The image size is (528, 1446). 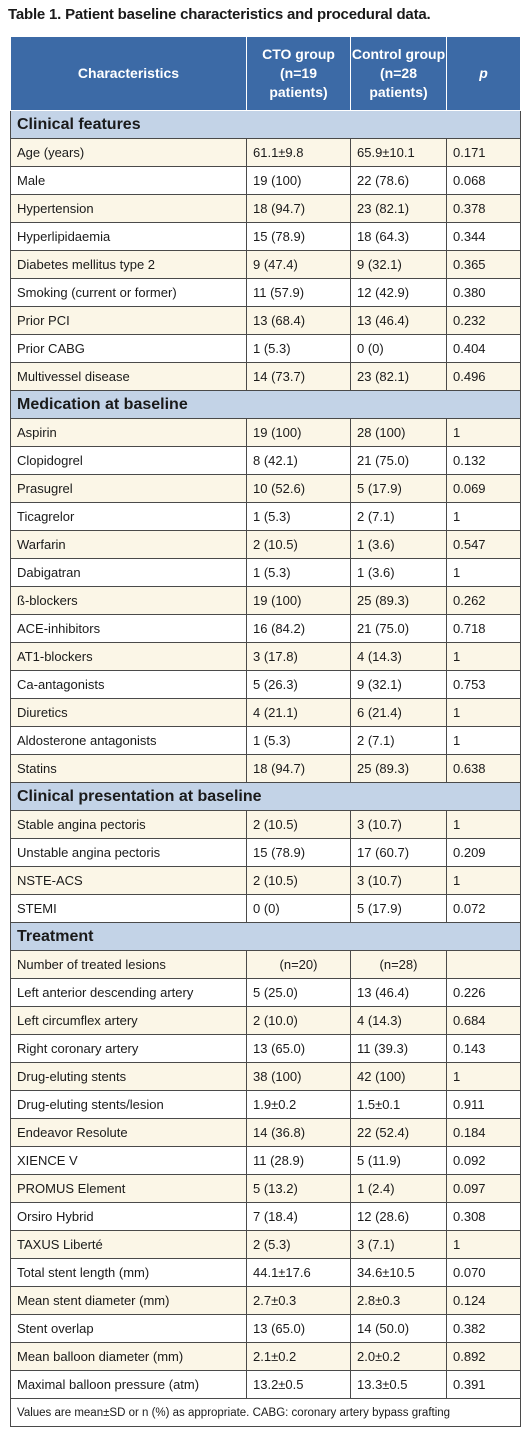 What do you see at coordinates (265, 796) in the screenshot?
I see `section-title: Clinical presentation at baseline` at bounding box center [265, 796].